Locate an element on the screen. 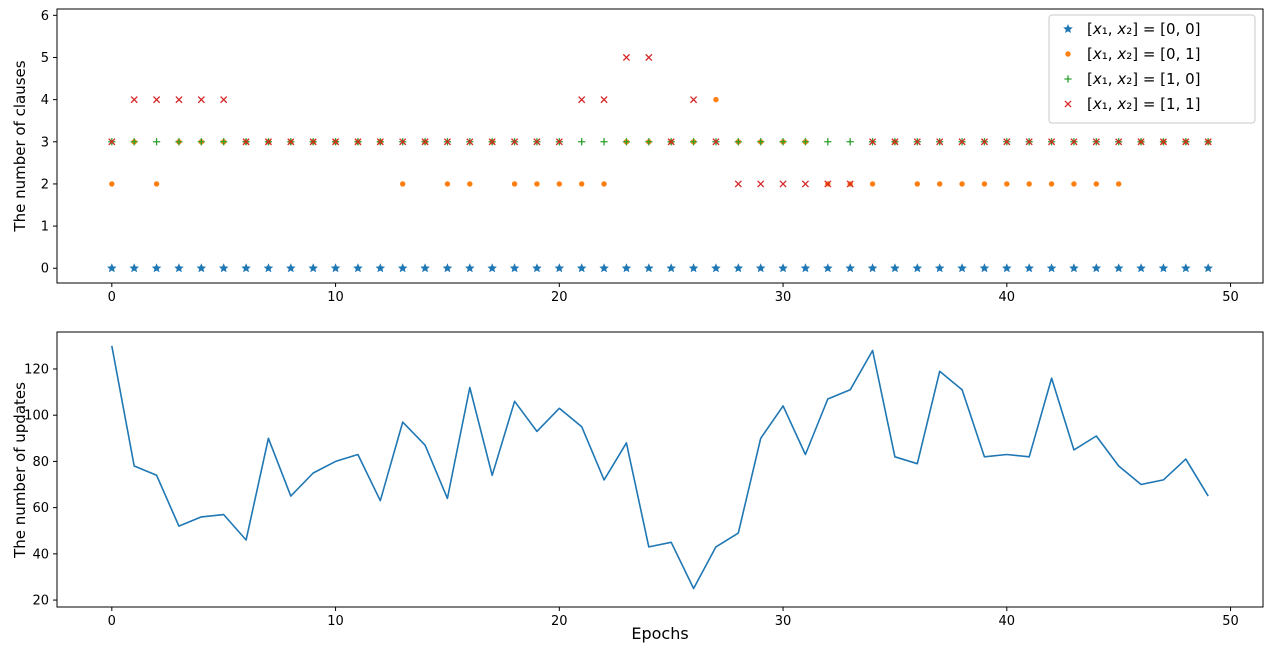  y-tick-label: 3 is located at coordinates (45, 142).